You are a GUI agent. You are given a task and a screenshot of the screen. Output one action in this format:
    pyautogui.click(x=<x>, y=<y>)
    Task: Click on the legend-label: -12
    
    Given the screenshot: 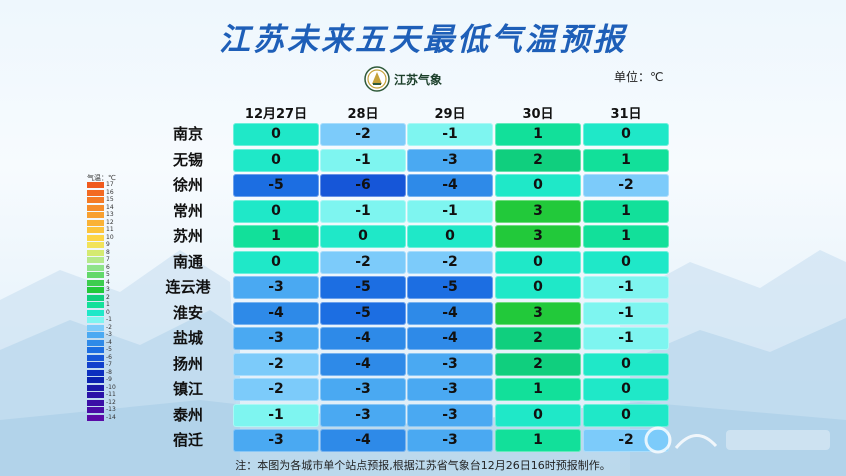 What is the action you would take?
    pyautogui.click(x=111, y=402)
    